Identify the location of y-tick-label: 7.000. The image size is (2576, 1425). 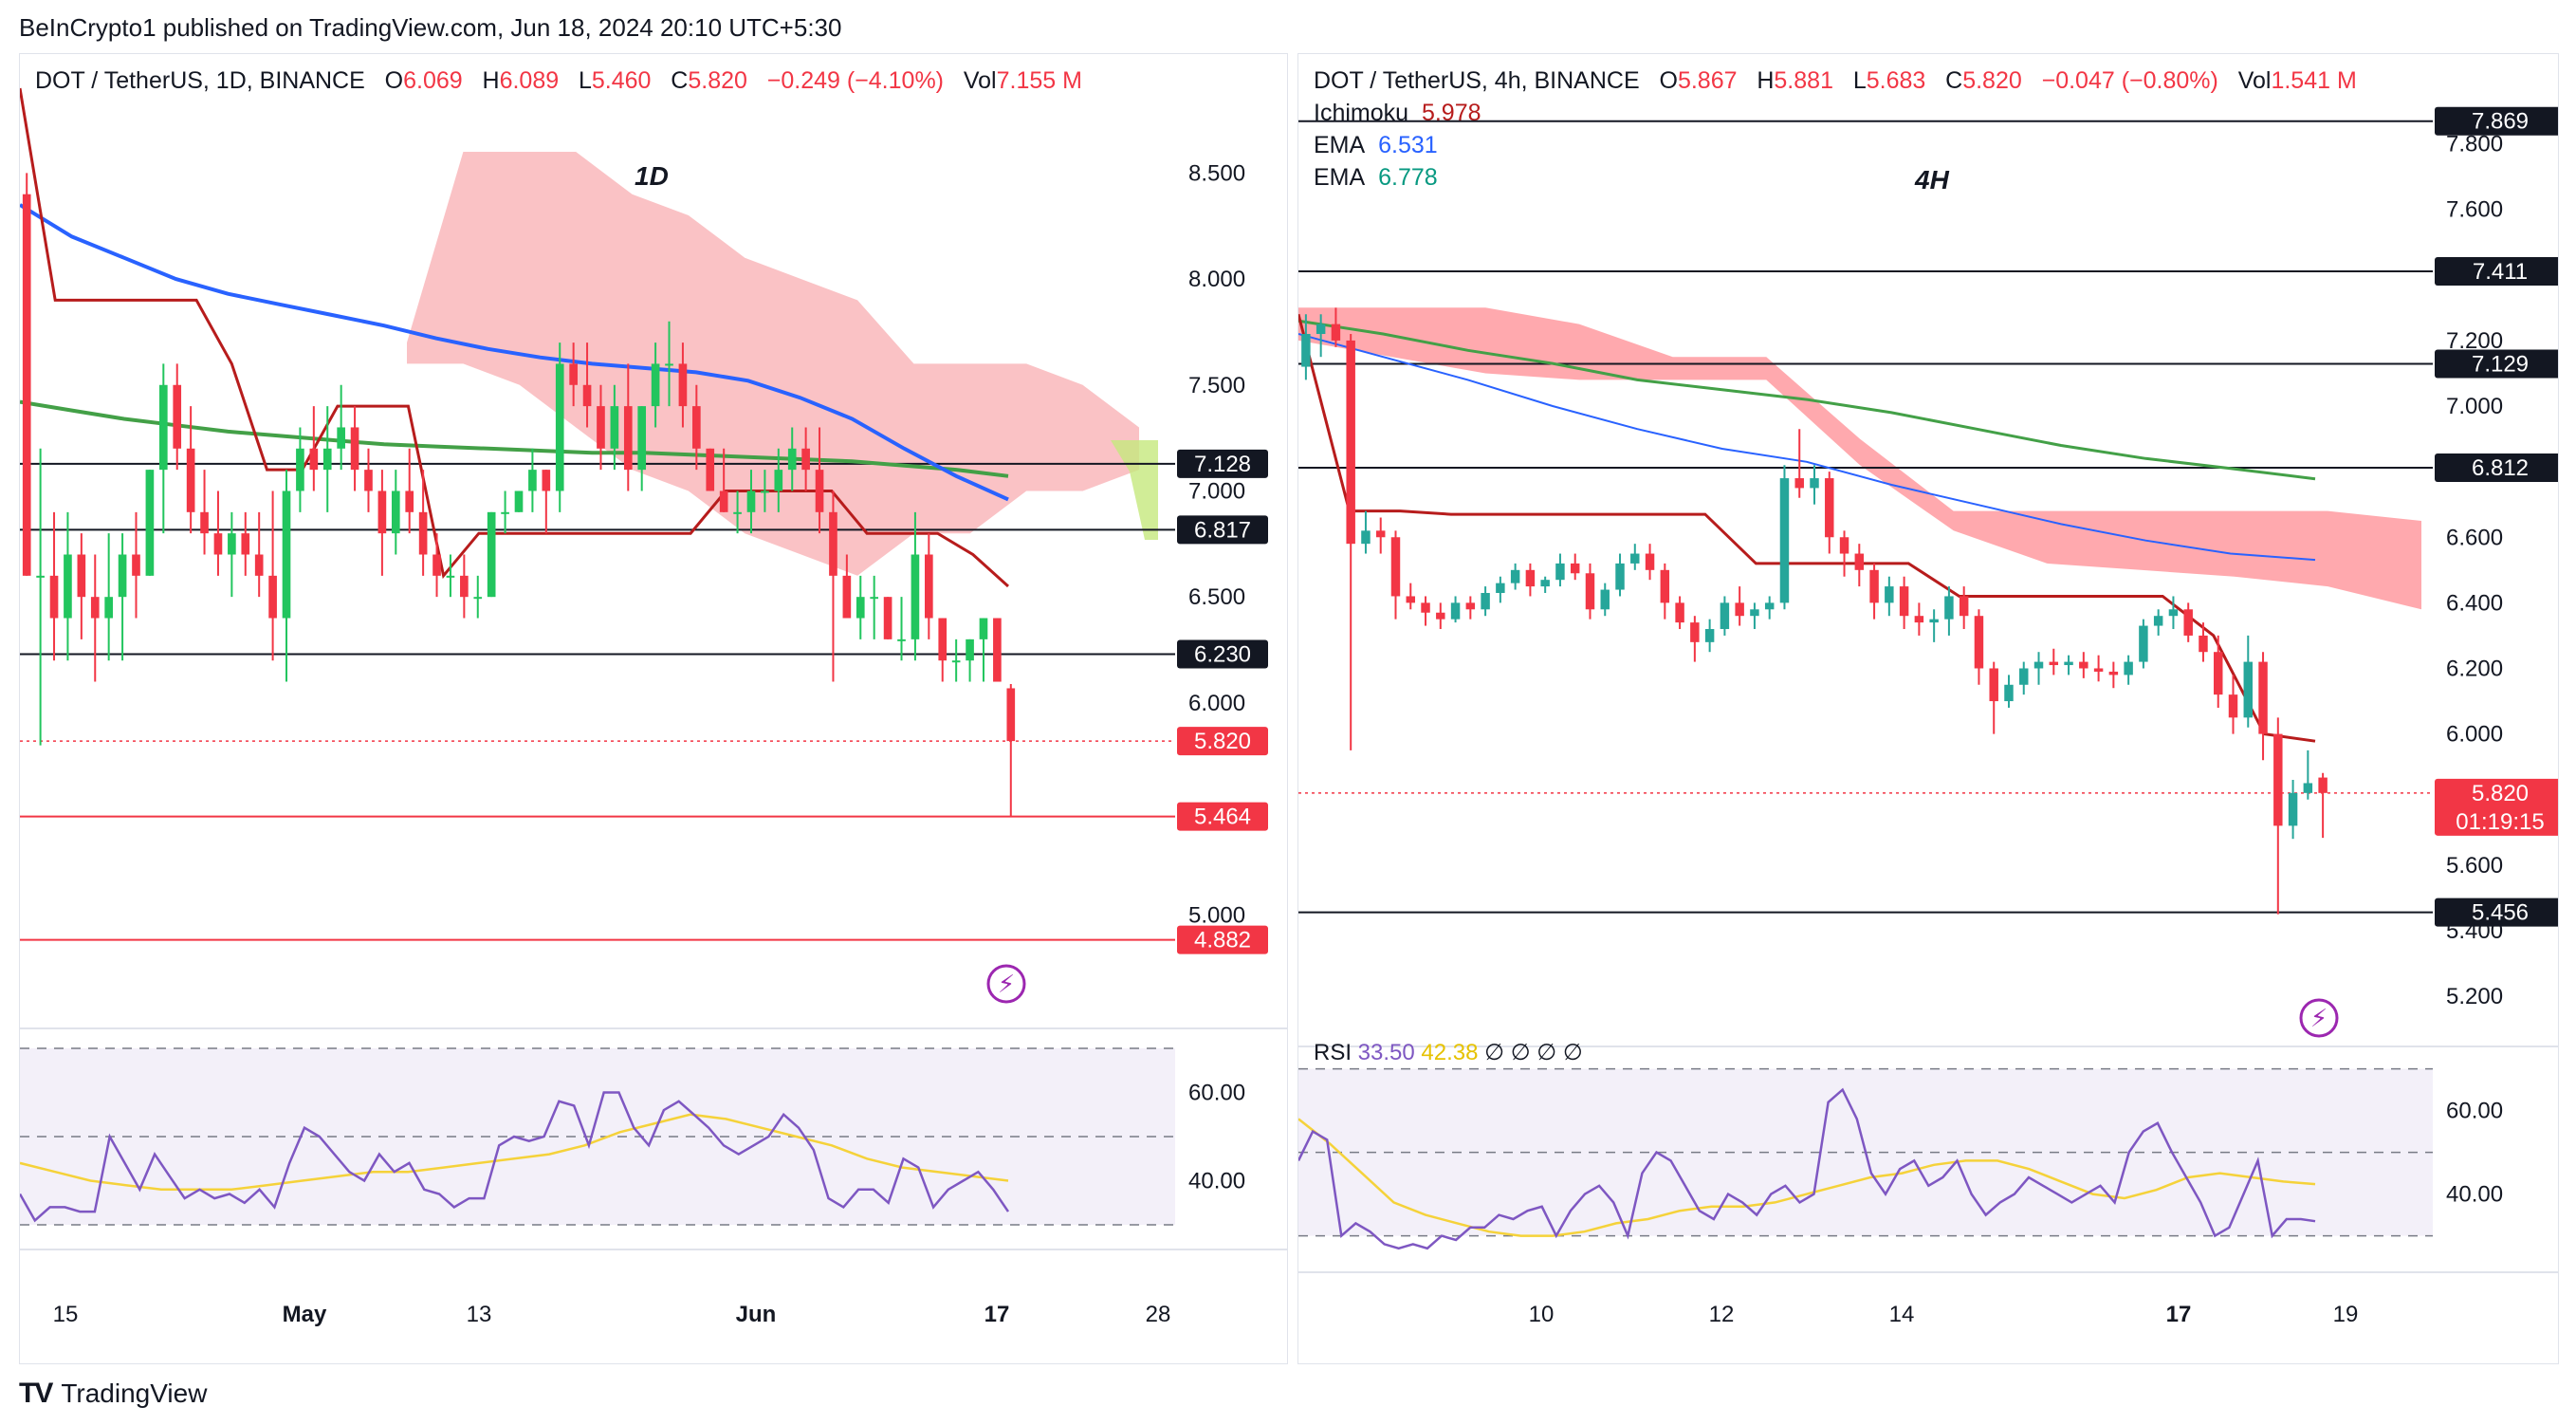
(1216, 491).